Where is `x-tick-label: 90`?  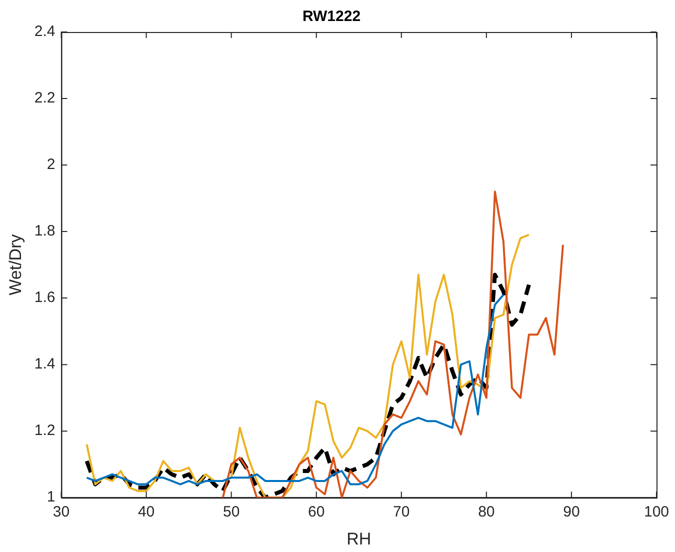 x-tick-label: 90 is located at coordinates (571, 512).